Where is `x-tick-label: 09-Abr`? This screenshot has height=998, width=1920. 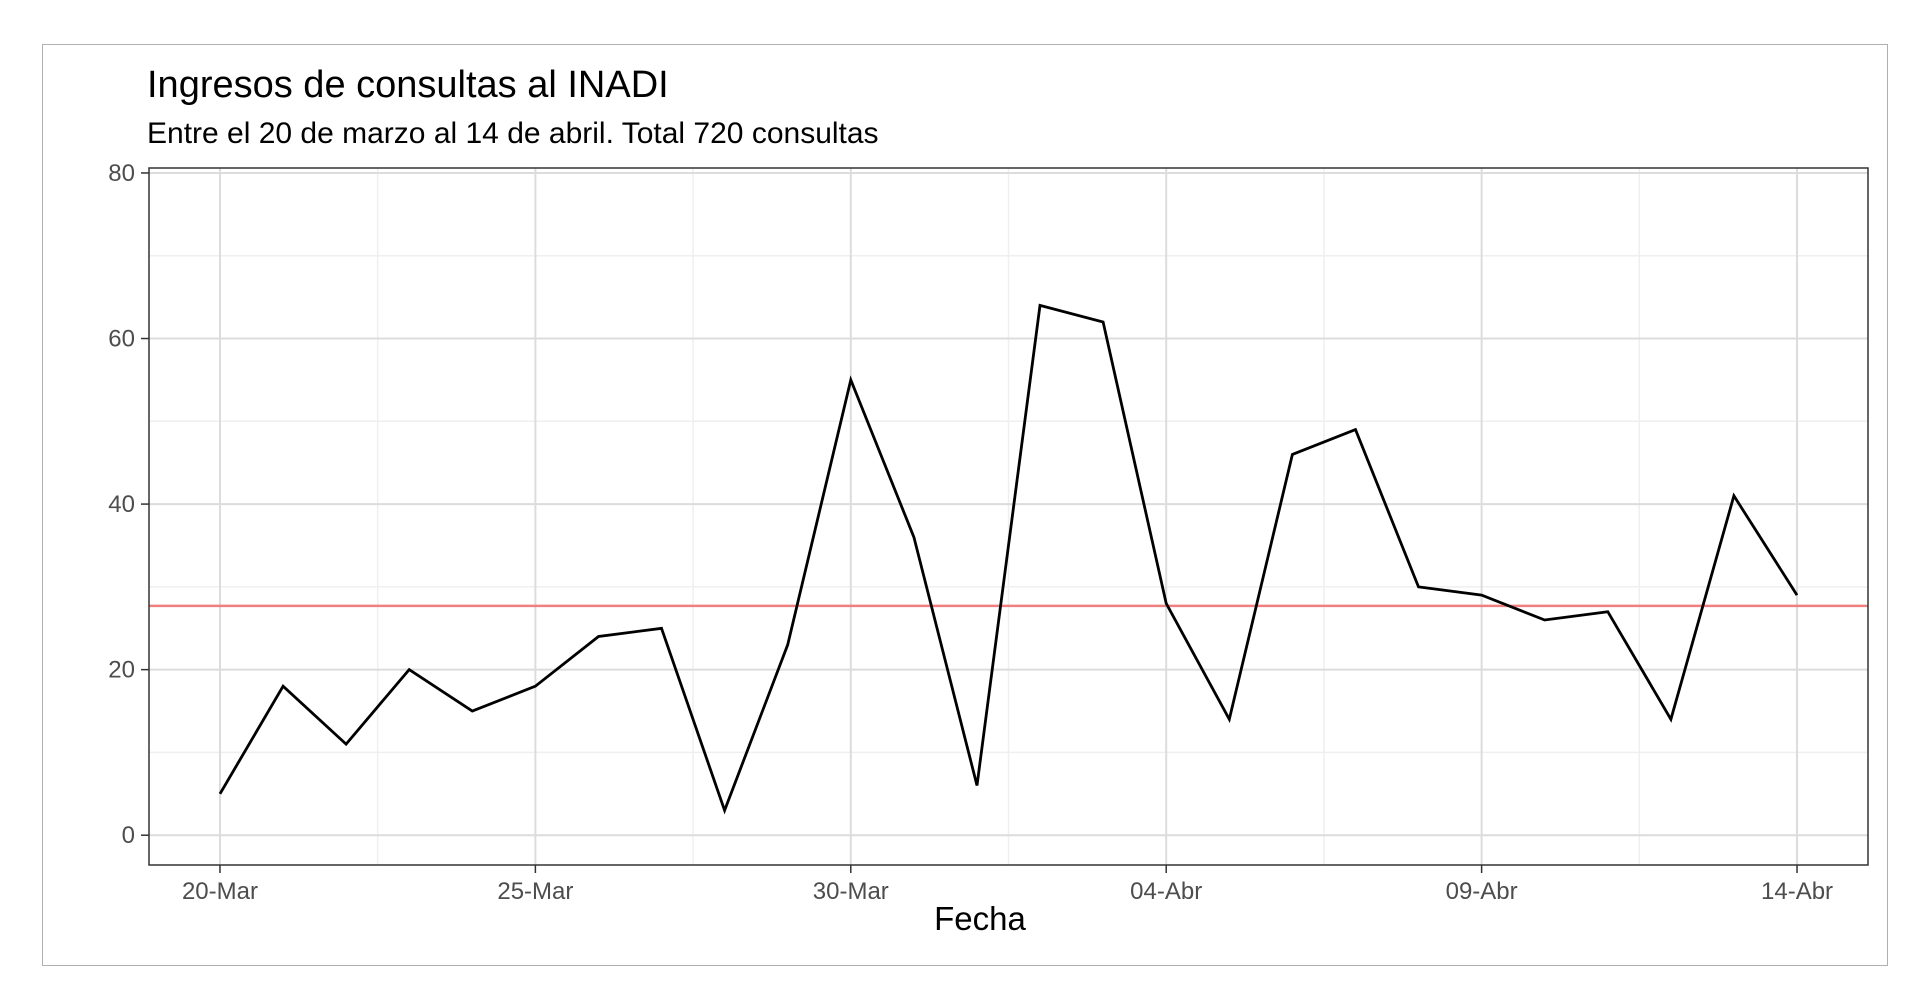 x-tick-label: 09-Abr is located at coordinates (1482, 891).